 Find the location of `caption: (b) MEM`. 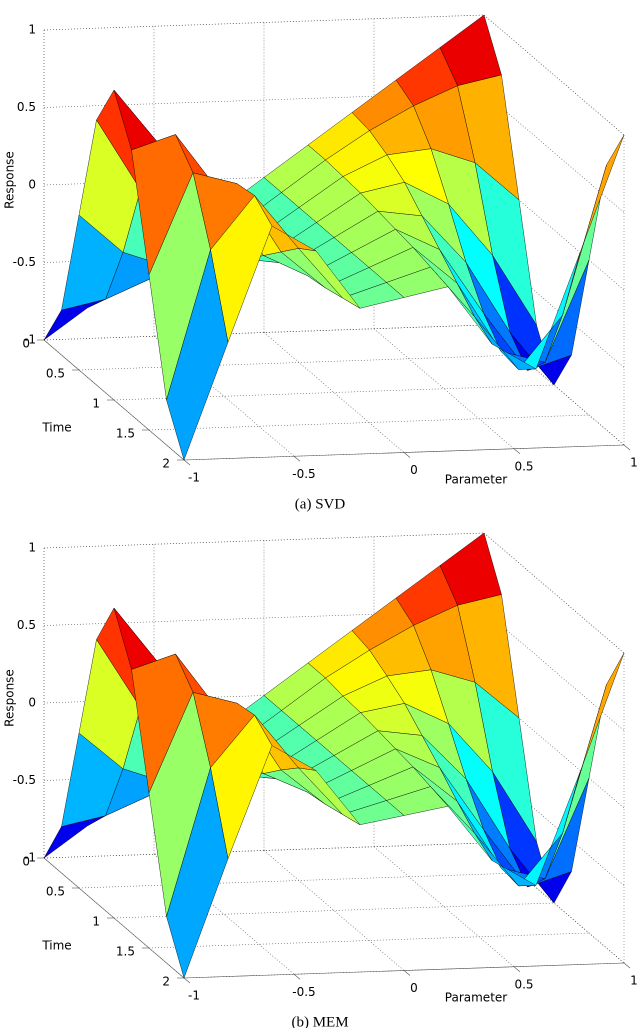

caption: (b) MEM is located at coordinates (319, 1021).